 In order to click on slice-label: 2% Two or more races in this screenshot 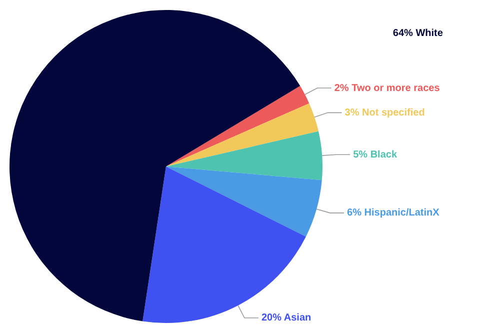, I will do `click(387, 88)`.